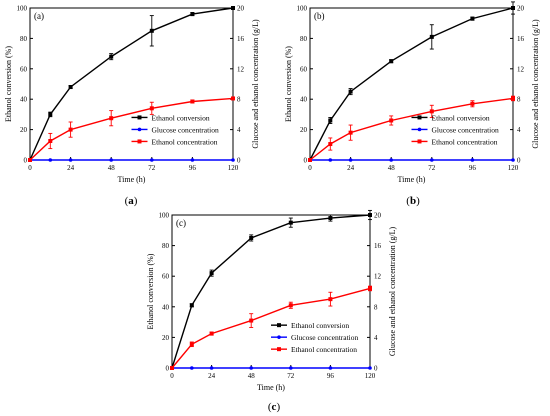  What do you see at coordinates (166, 246) in the screenshot?
I see `y-tick-label: 80` at bounding box center [166, 246].